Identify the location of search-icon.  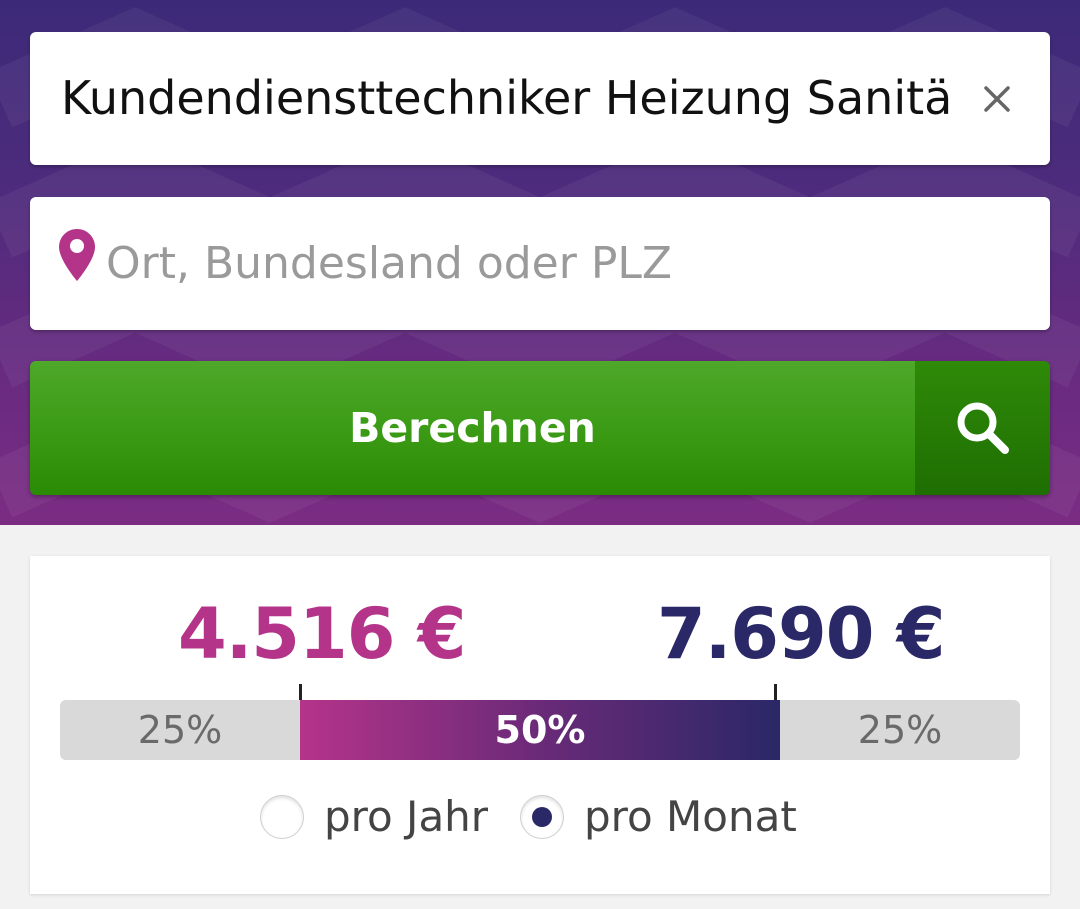
(983, 428).